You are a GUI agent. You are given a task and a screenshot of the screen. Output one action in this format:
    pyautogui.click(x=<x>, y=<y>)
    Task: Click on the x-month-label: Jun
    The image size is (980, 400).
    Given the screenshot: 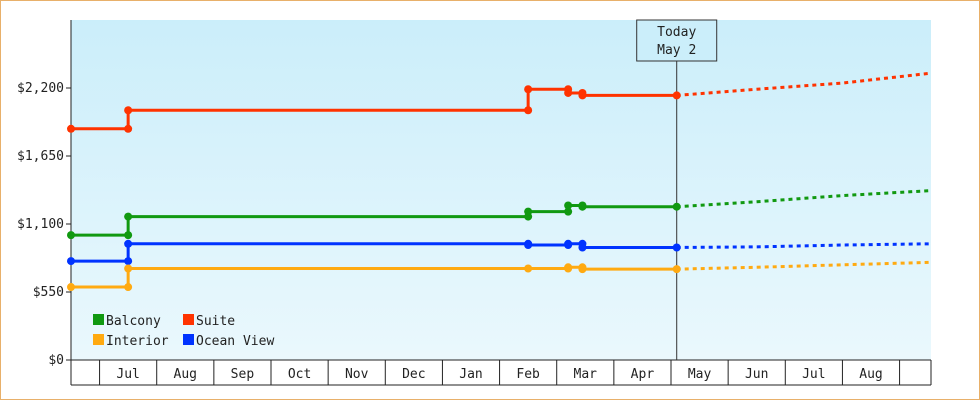 What is the action you would take?
    pyautogui.click(x=756, y=374)
    